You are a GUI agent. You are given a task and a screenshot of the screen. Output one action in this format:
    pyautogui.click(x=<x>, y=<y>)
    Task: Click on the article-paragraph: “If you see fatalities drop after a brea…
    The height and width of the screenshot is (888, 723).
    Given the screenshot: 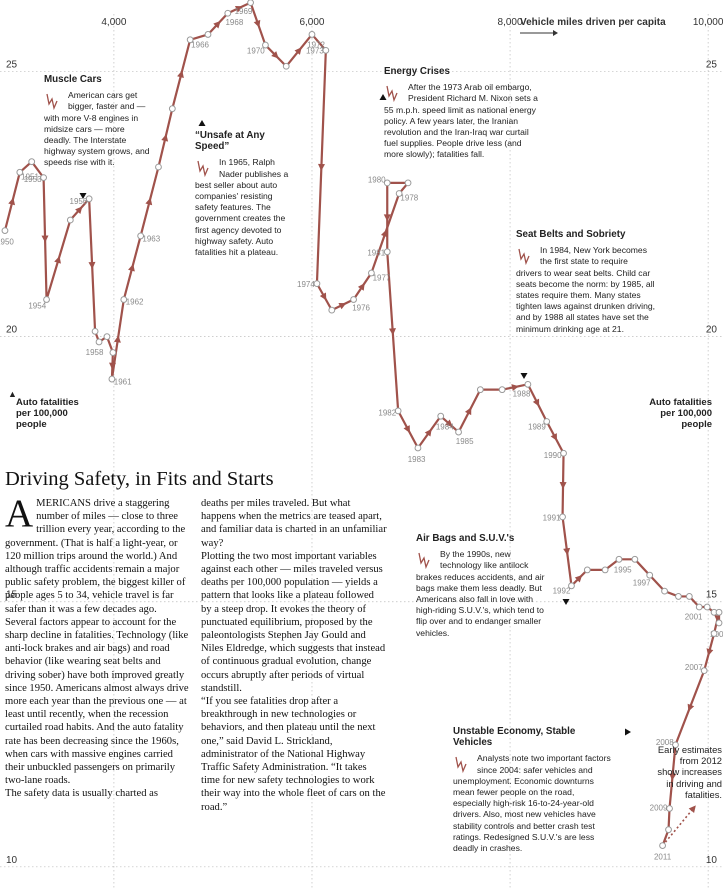 What is the action you would take?
    pyautogui.click(x=293, y=754)
    